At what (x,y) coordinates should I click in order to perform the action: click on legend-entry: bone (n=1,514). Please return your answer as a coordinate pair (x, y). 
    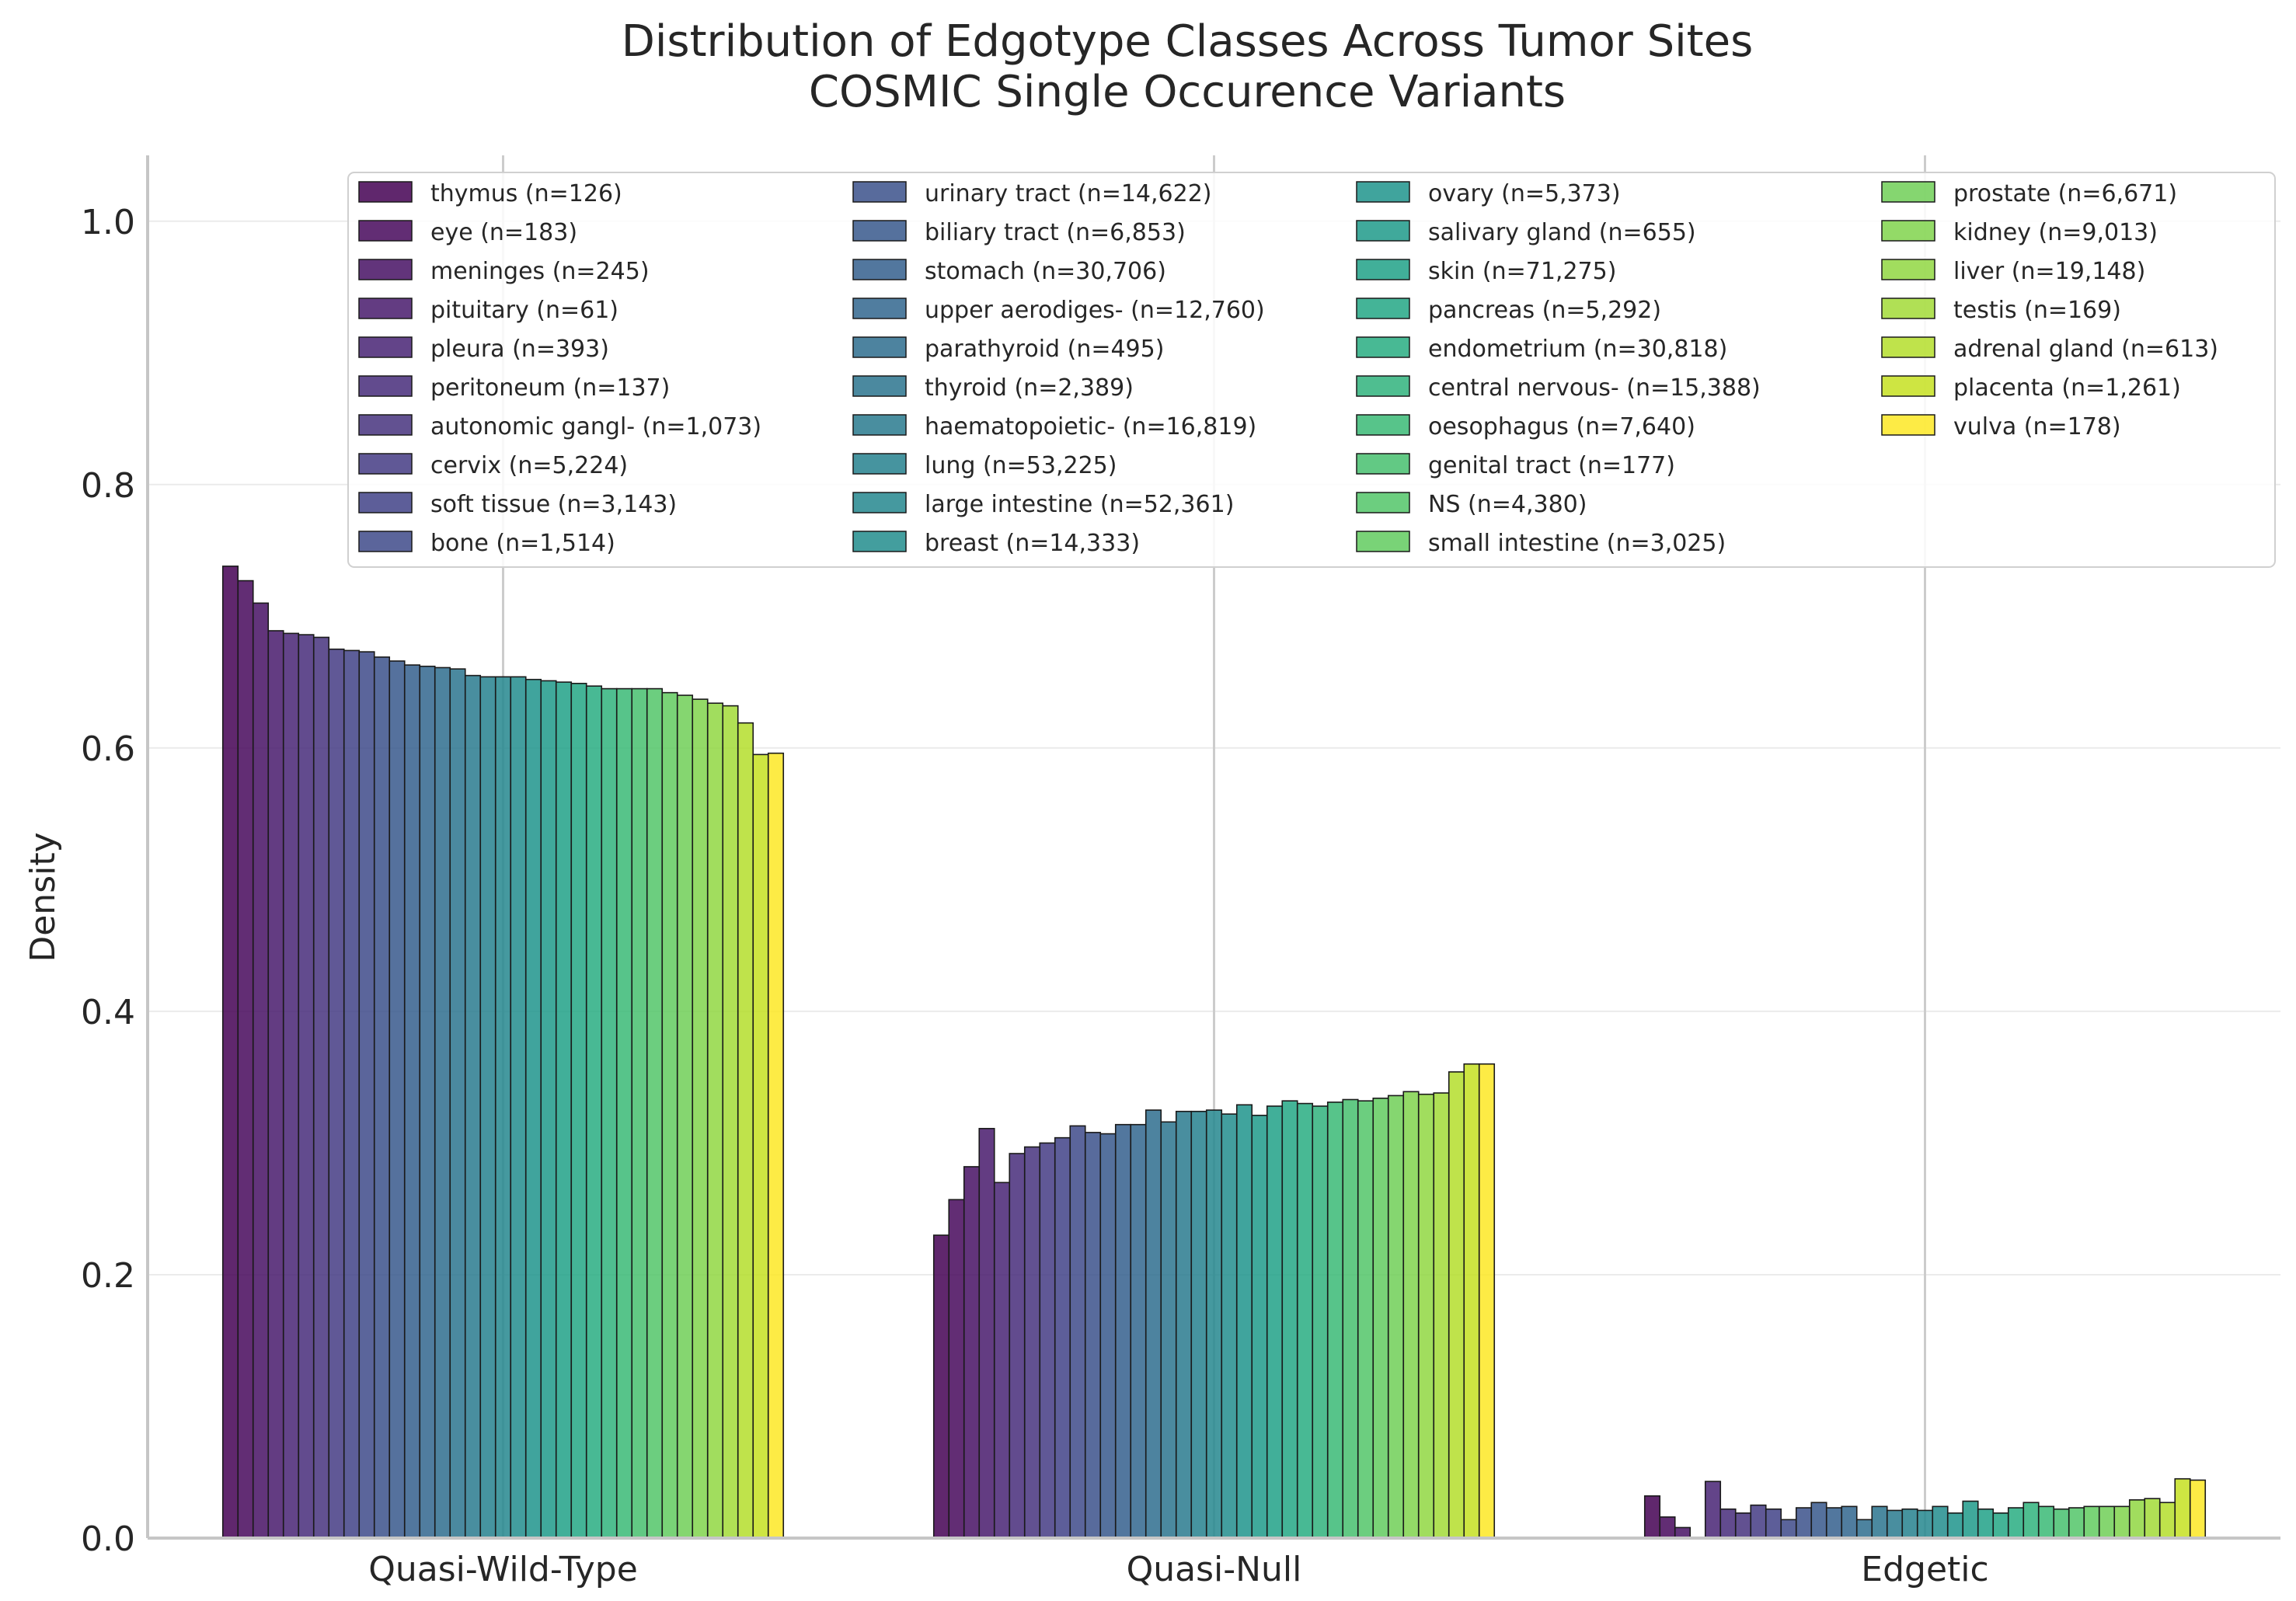
    Looking at the image, I should click on (486, 543).